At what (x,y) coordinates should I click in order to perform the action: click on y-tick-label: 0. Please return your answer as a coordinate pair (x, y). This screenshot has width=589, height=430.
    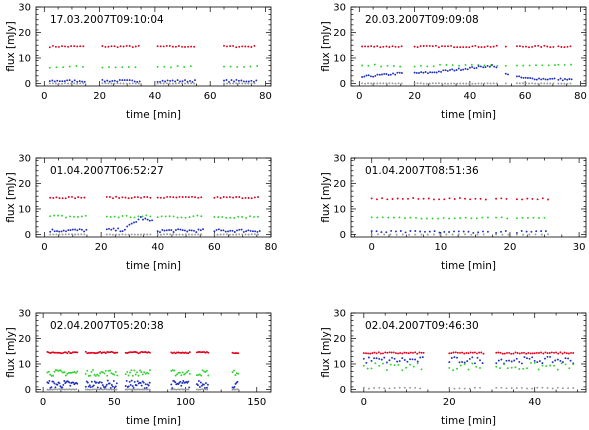
    Looking at the image, I should click on (343, 235).